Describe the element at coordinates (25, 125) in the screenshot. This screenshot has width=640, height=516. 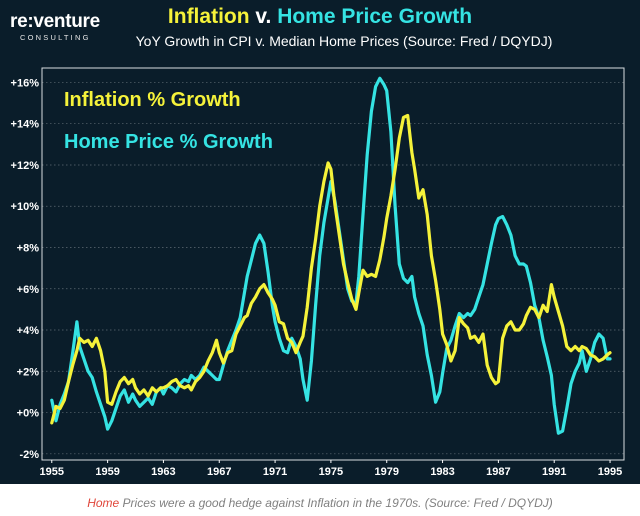
I see `y-tick-label: +14%` at that location.